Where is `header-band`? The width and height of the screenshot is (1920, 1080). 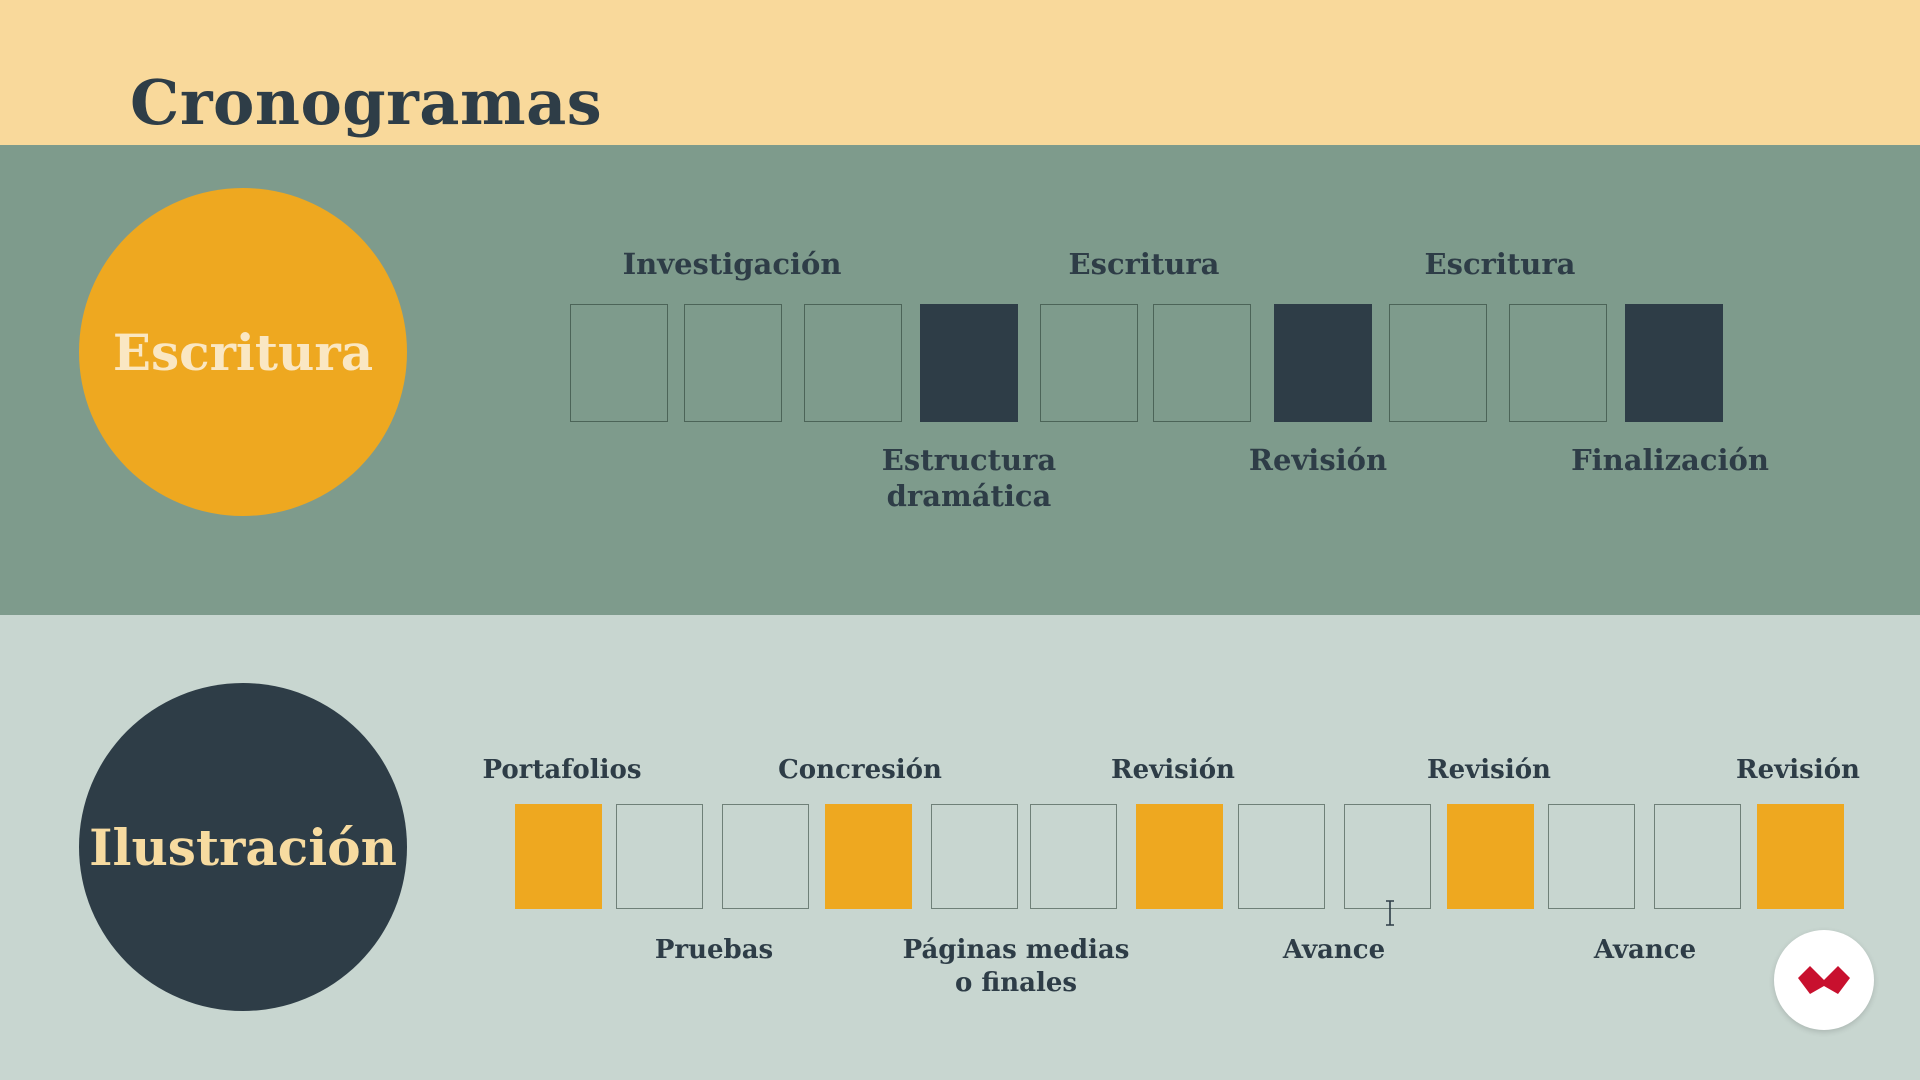 header-band is located at coordinates (960, 72).